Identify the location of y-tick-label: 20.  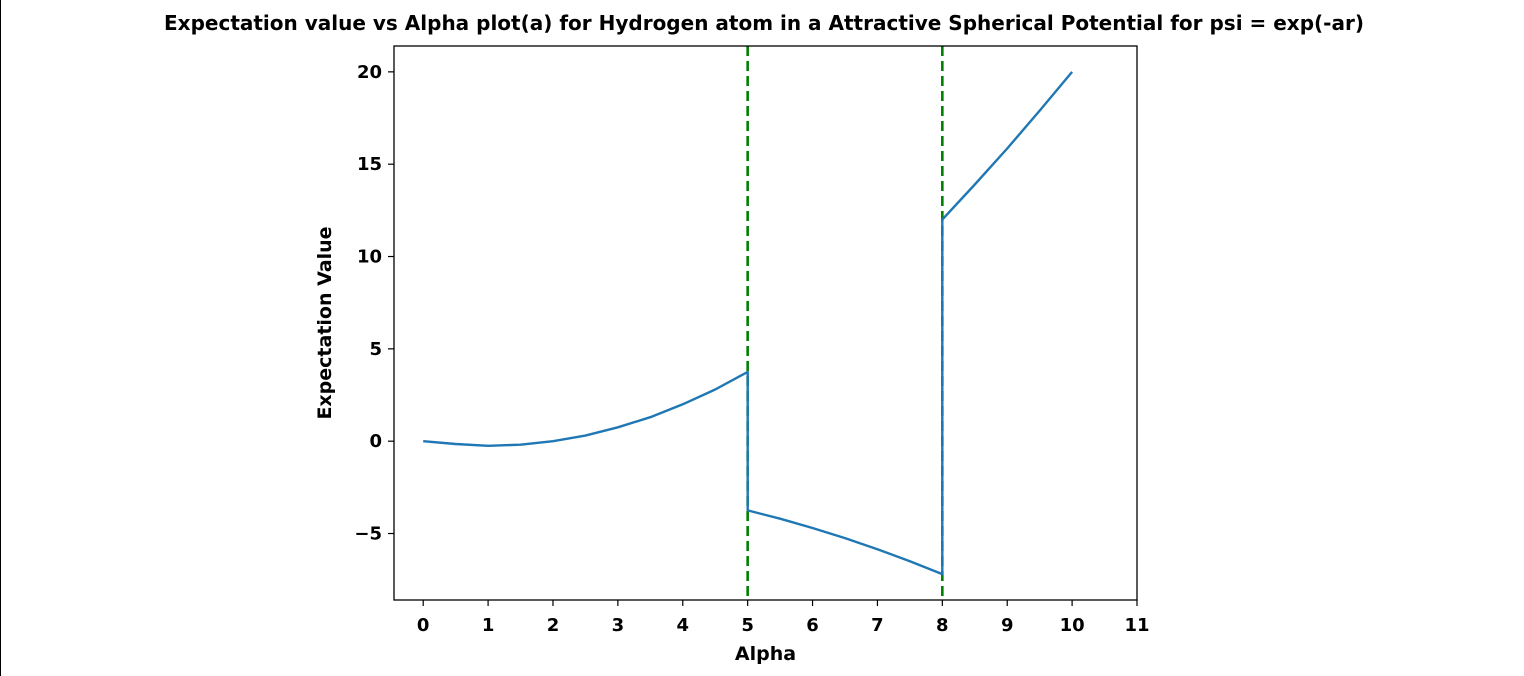
(369, 72).